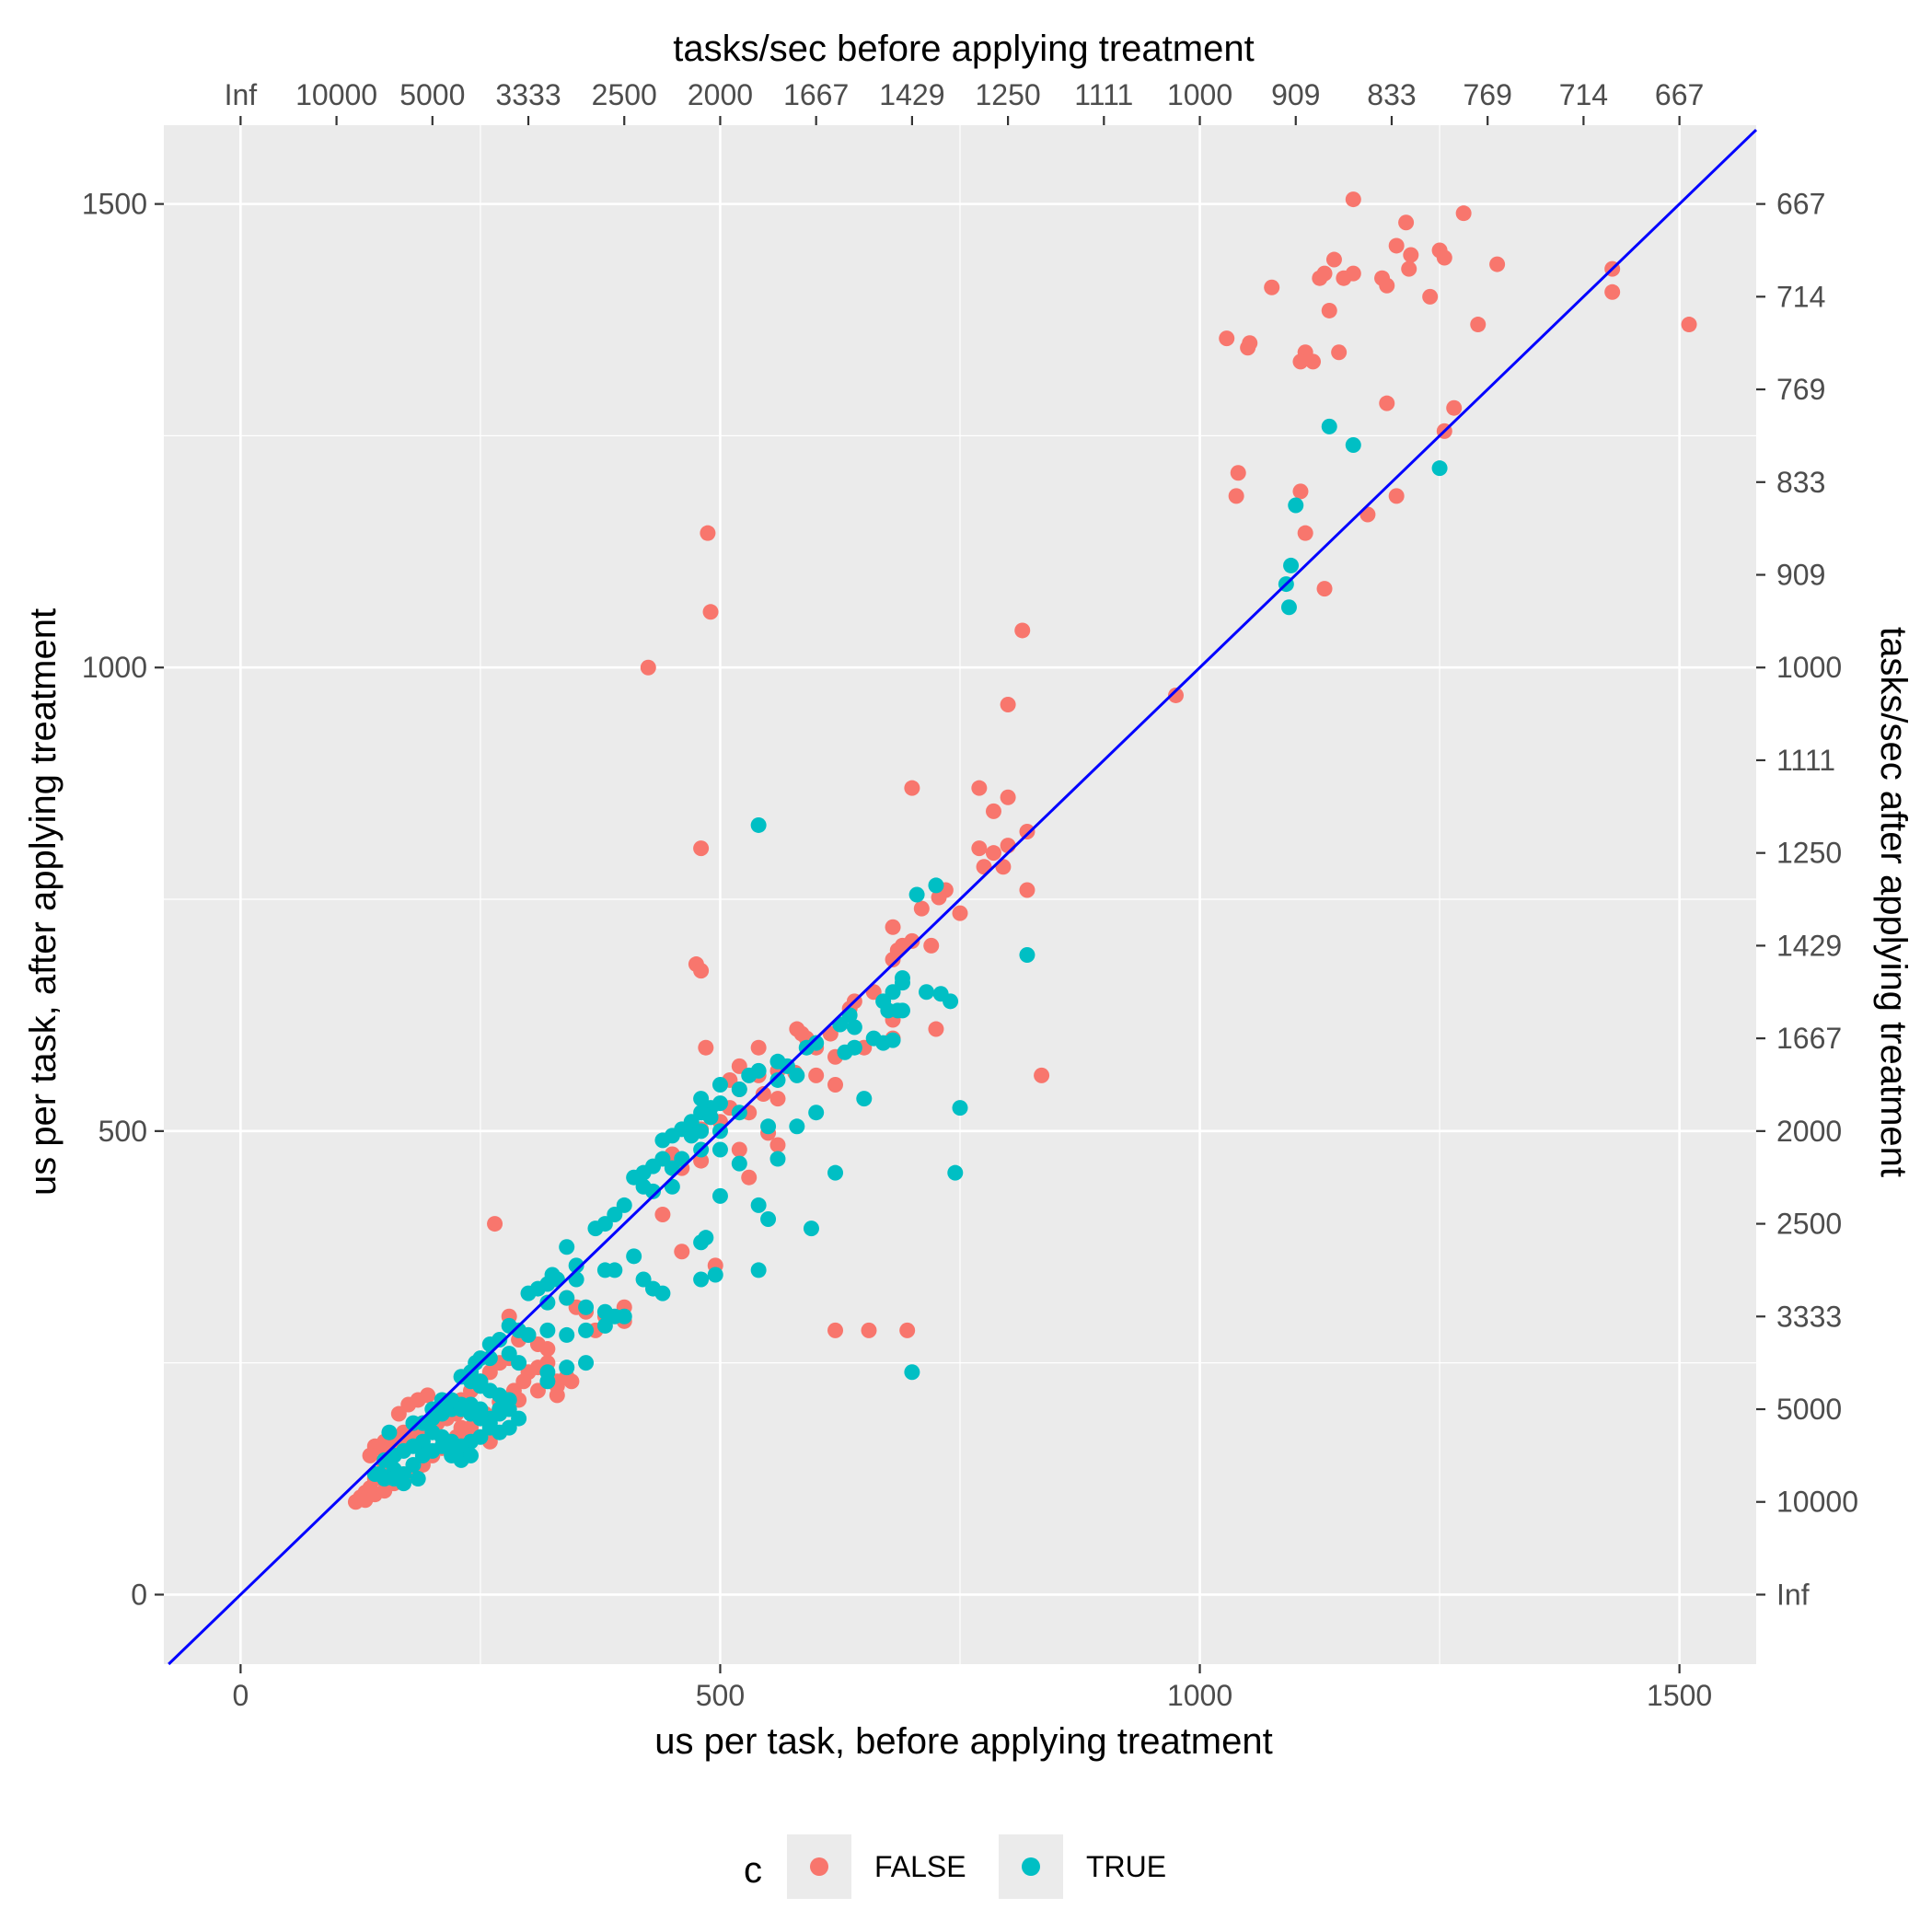  I want to click on y2-tick-label: 667, so click(1801, 204).